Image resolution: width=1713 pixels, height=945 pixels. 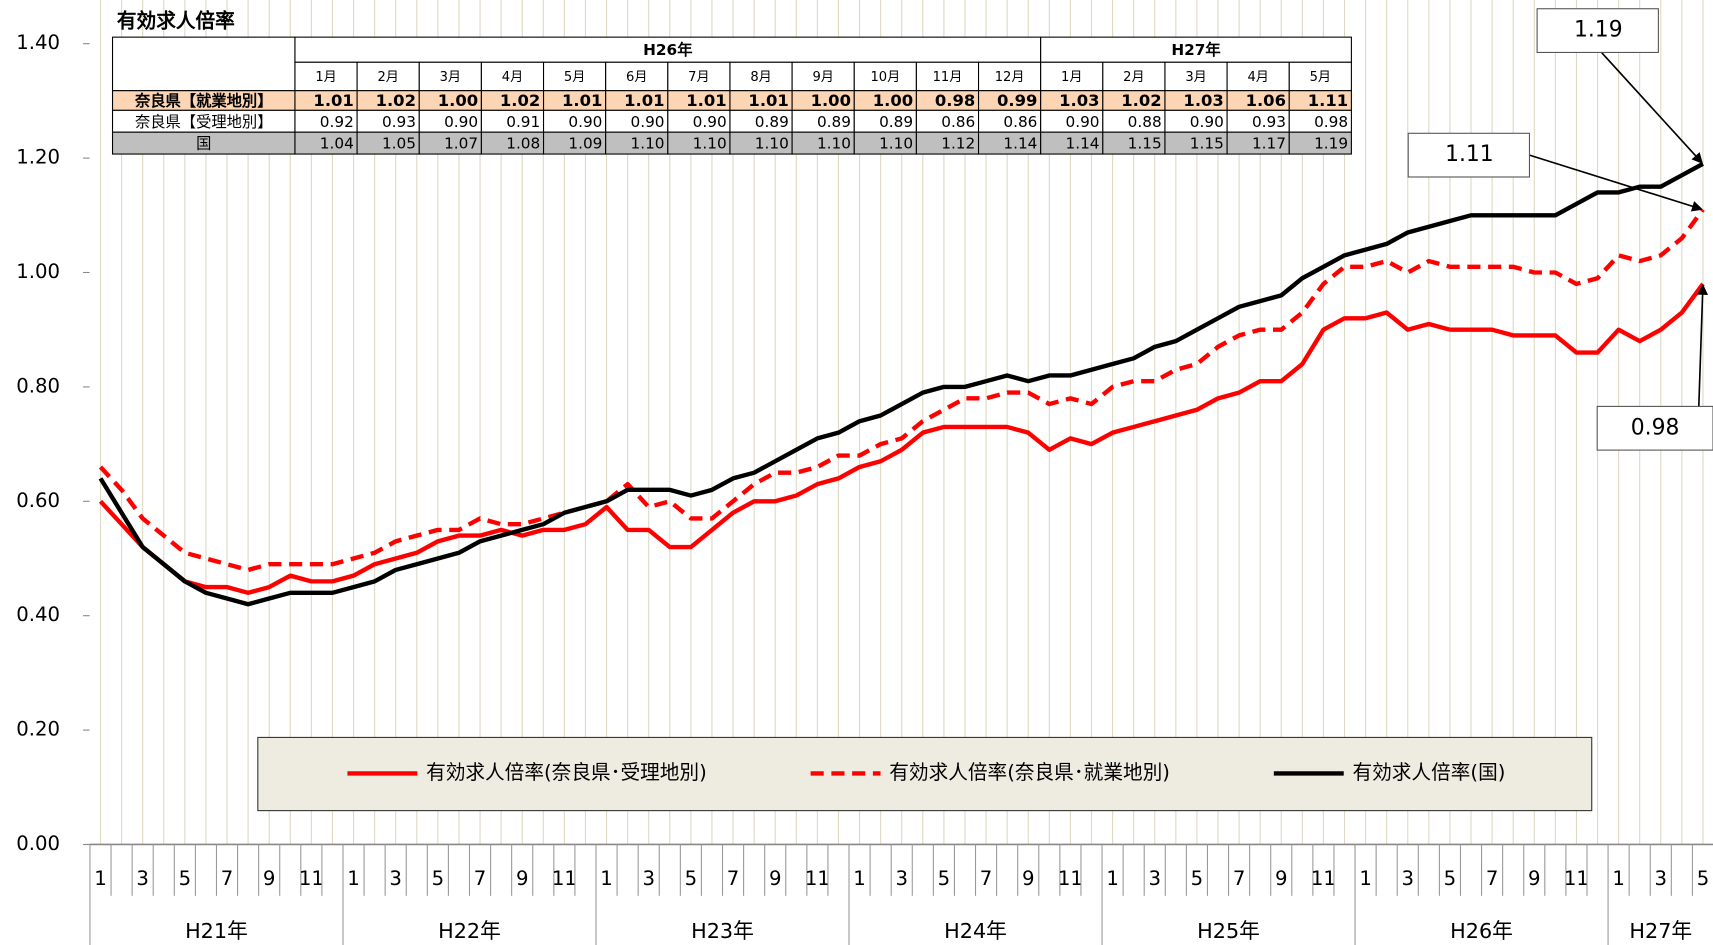 I want to click on table-cell-value: 1.15, so click(x=1207, y=144).